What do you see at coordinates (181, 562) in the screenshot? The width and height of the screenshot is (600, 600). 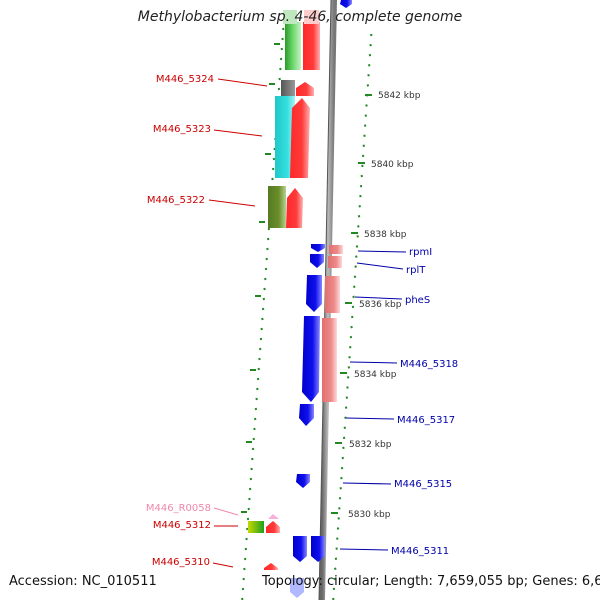 I see `gene-label: M446_5310` at bounding box center [181, 562].